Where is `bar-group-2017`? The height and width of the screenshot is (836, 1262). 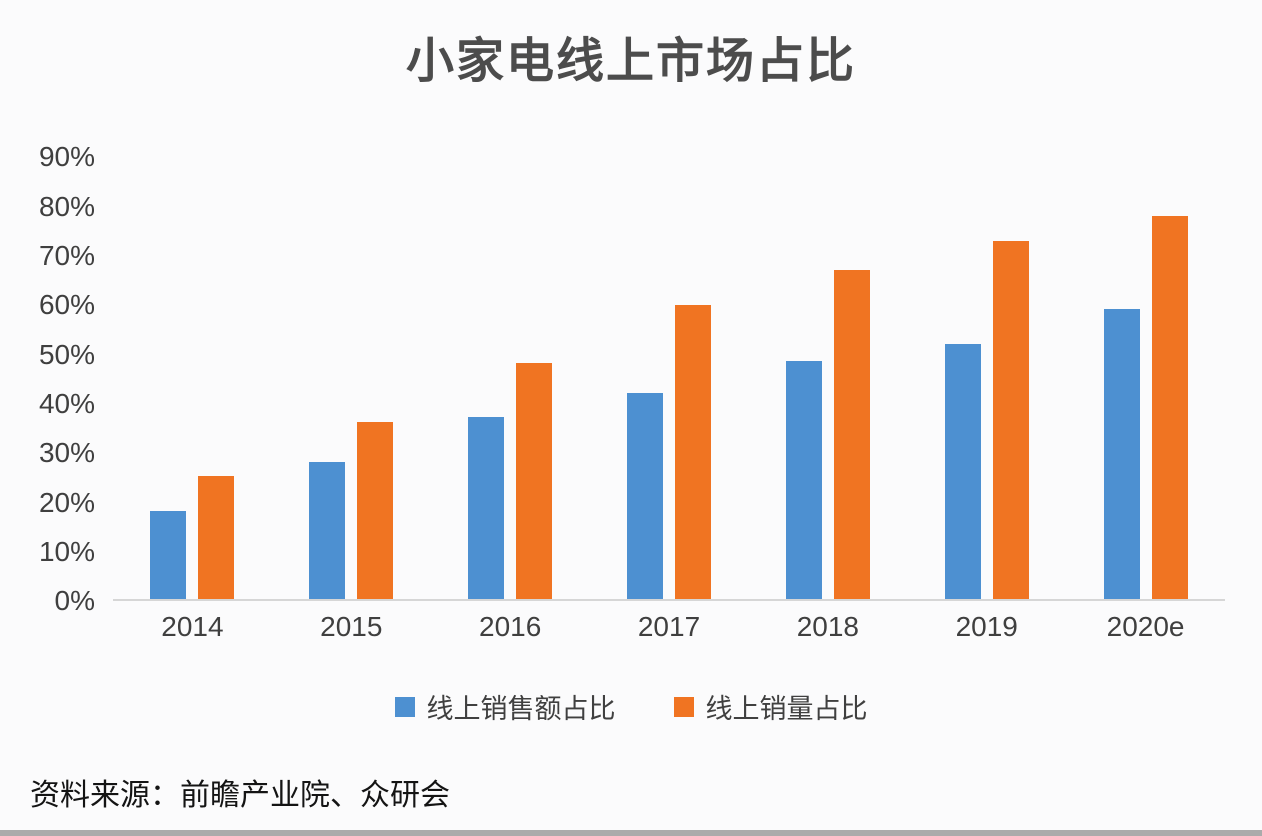 bar-group-2017 is located at coordinates (669, 378).